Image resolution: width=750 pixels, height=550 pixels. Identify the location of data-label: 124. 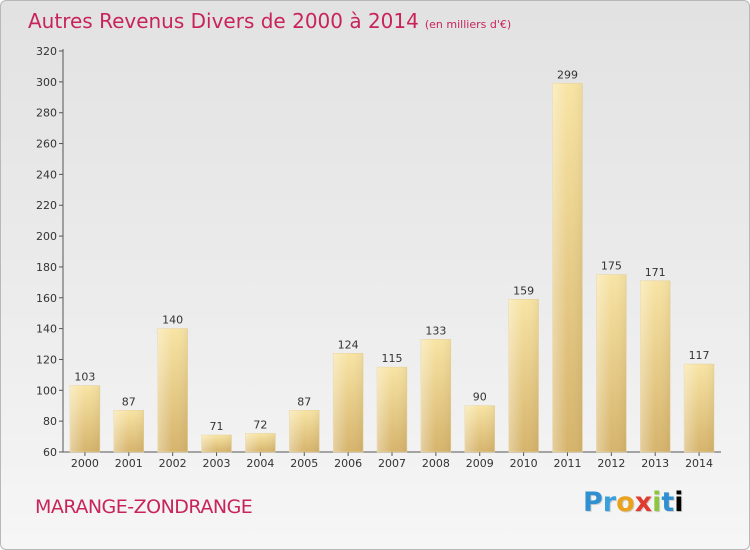
(348, 344).